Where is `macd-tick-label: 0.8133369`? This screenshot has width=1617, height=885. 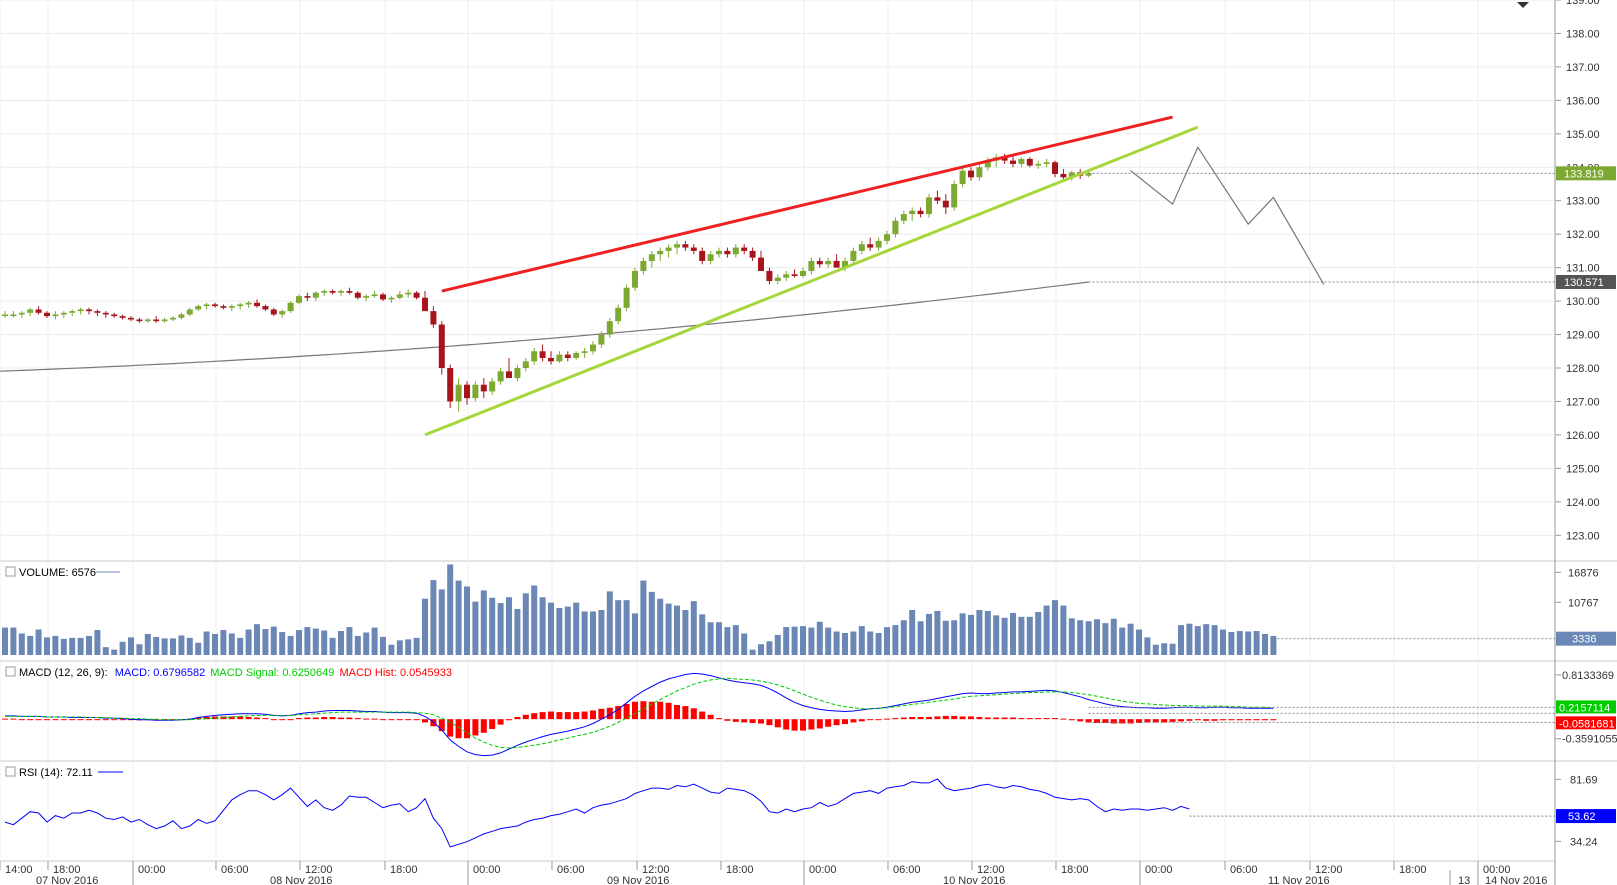 macd-tick-label: 0.8133369 is located at coordinates (1588, 676).